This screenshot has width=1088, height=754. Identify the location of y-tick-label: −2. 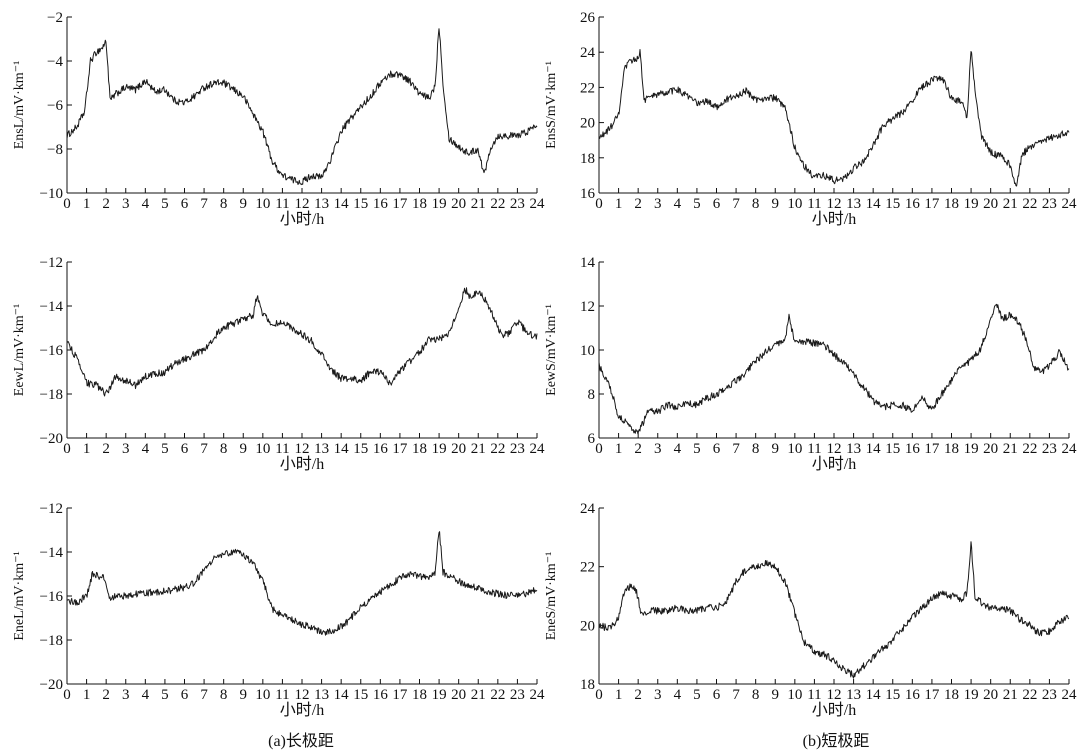
(55, 18).